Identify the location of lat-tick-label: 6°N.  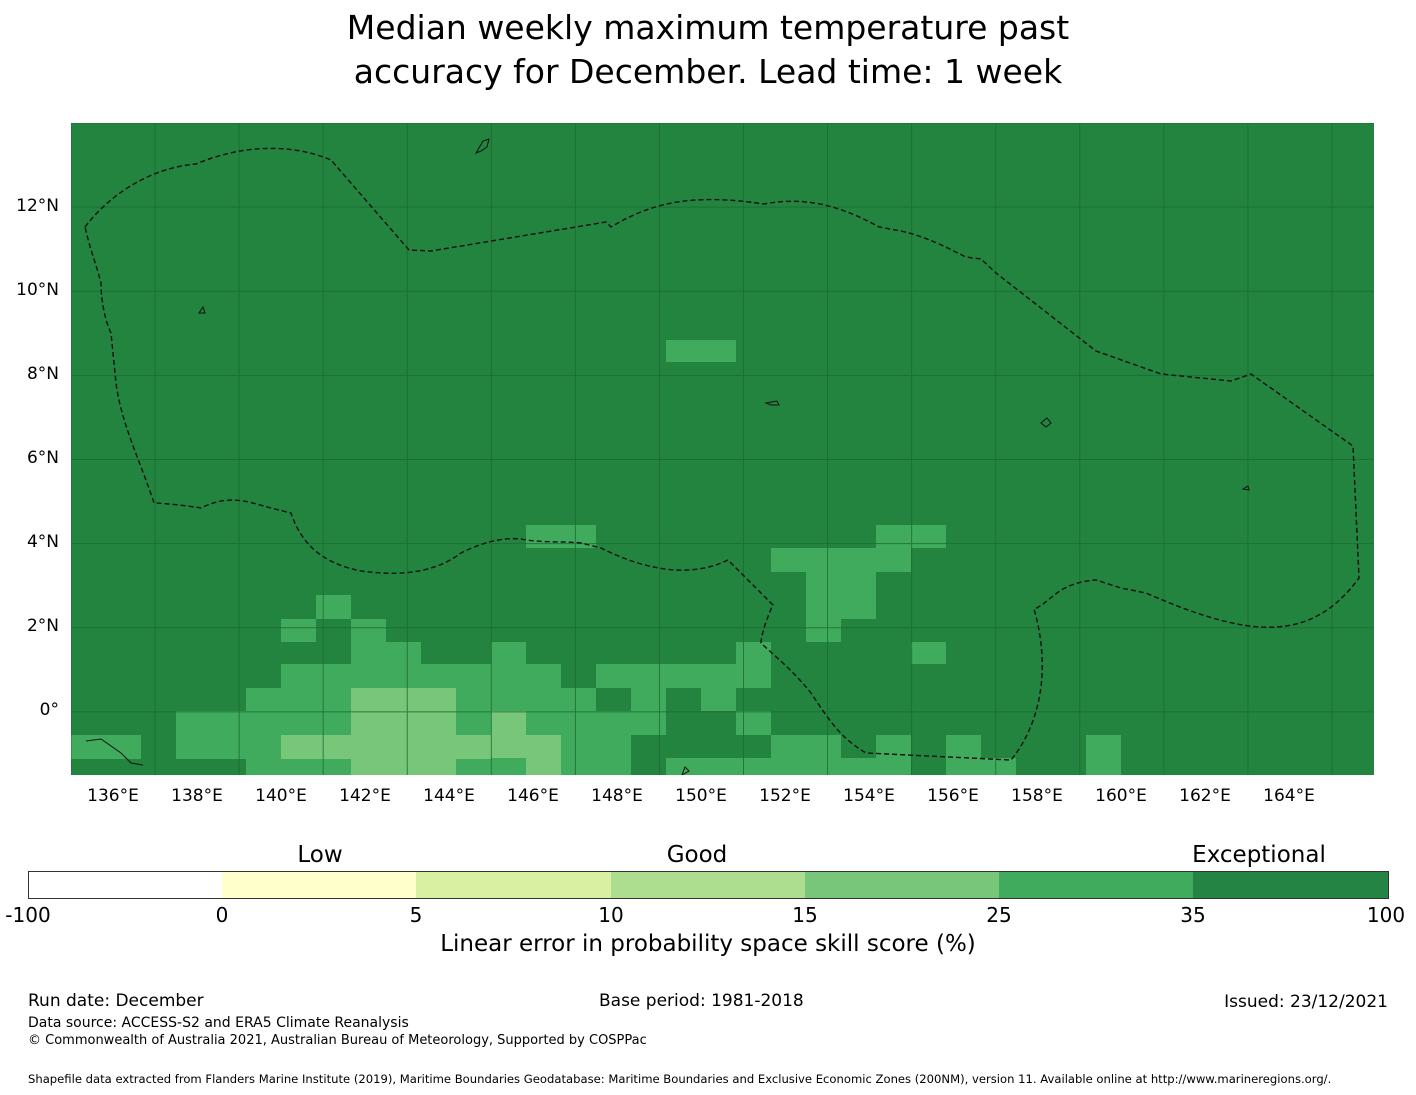
(42, 458).